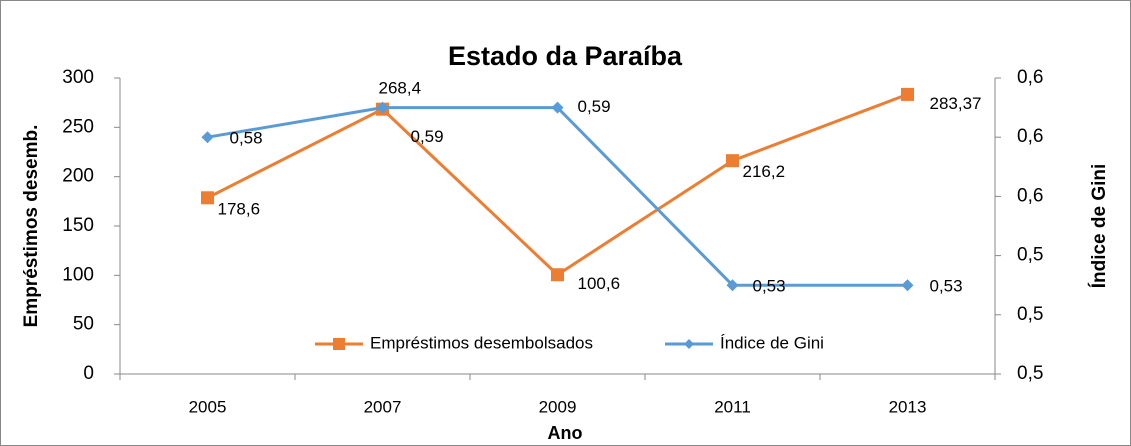 The width and height of the screenshot is (1131, 446). Describe the element at coordinates (558, 406) in the screenshot. I see `x-tick-label: 2009` at that location.